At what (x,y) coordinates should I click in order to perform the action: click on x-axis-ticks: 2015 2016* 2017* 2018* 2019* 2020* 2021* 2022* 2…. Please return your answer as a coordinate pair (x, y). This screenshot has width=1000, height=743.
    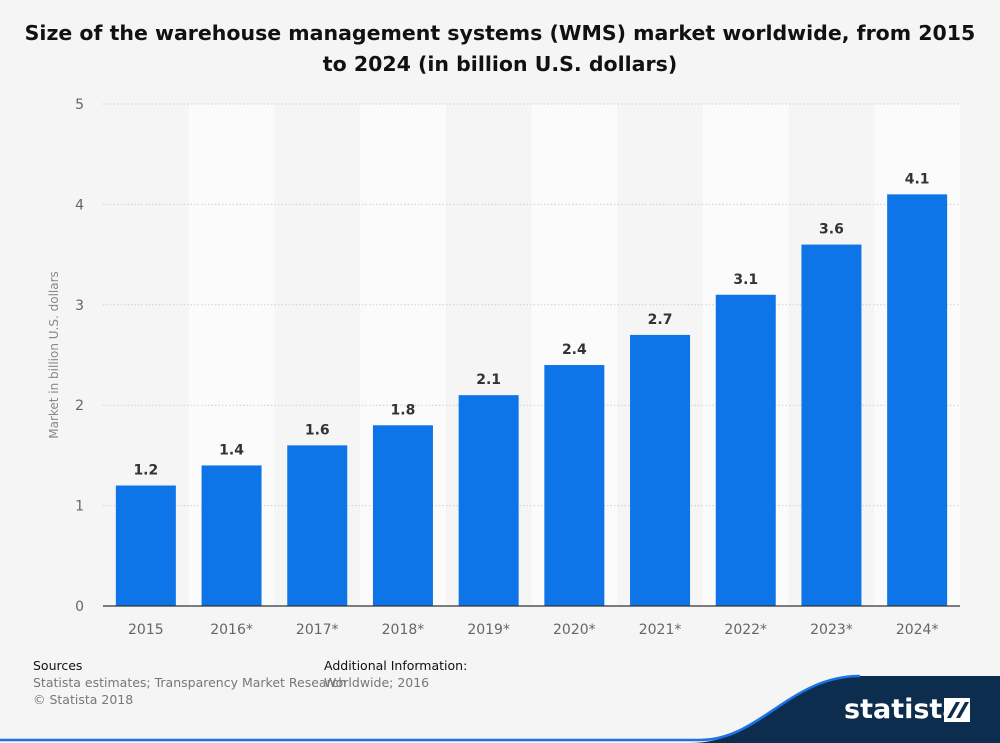
    Looking at the image, I should click on (533, 630).